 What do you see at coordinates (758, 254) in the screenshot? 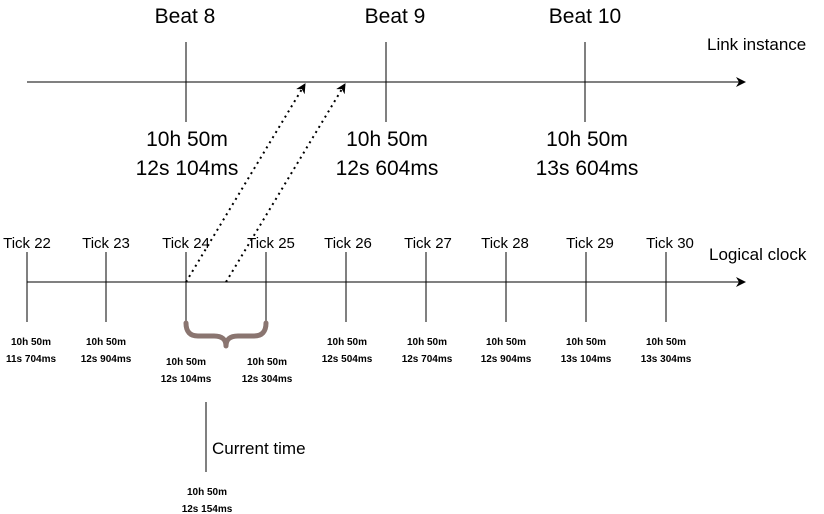
I see `logical-clock-label: Logical clock` at bounding box center [758, 254].